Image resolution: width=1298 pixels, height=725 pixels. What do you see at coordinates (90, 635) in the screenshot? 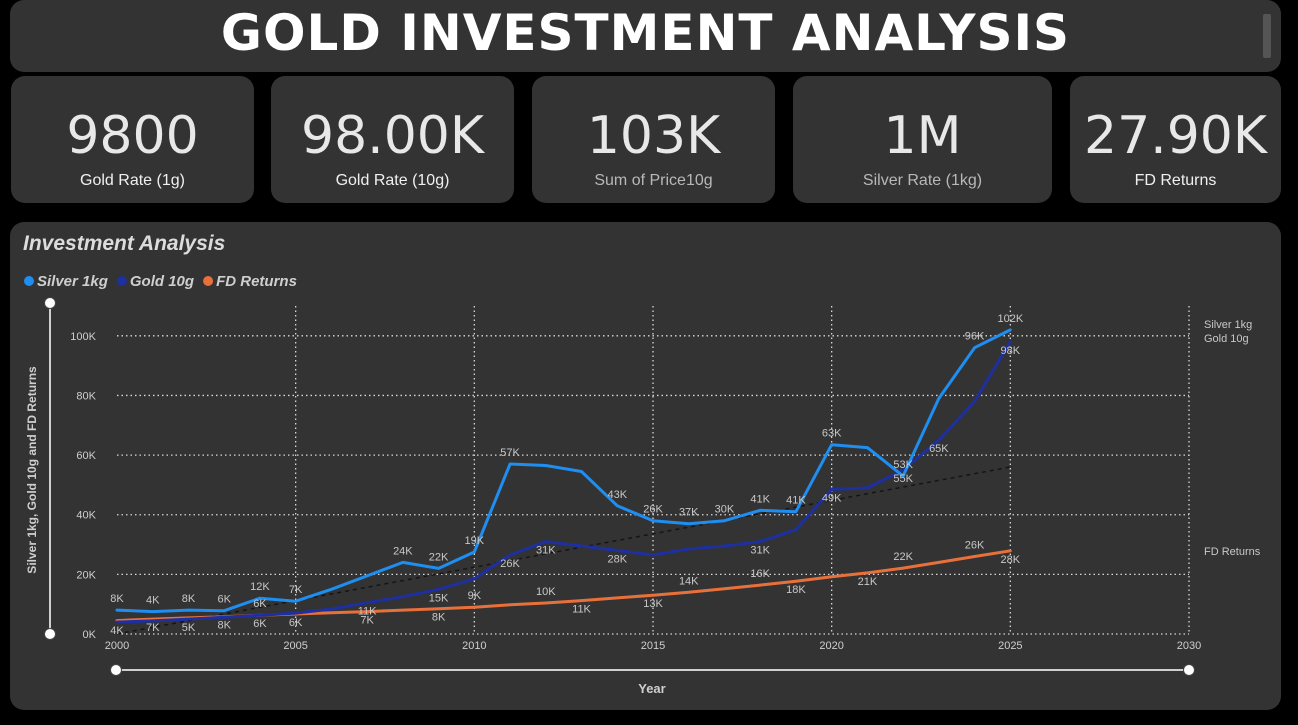
I see `y-tick-label: 0K` at bounding box center [90, 635].